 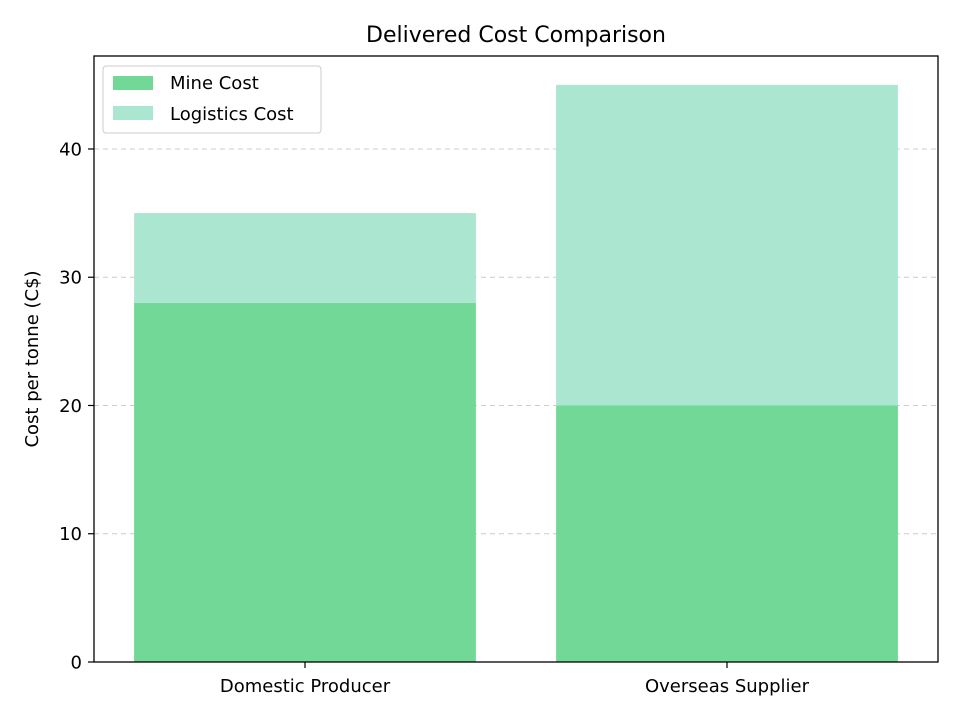 I want to click on legend-box, so click(x=212, y=99).